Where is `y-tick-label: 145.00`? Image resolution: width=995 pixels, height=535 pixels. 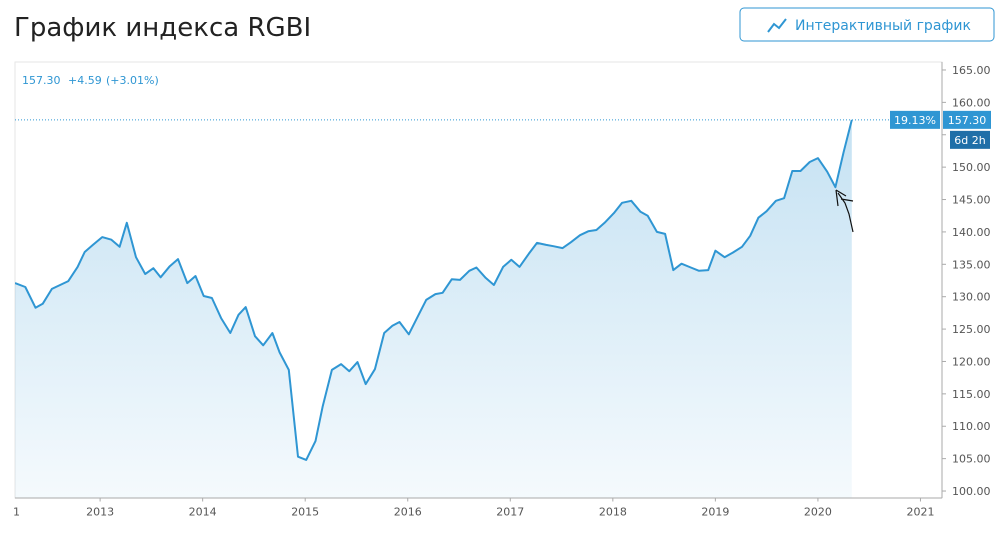
y-tick-label: 145.00 is located at coordinates (971, 200).